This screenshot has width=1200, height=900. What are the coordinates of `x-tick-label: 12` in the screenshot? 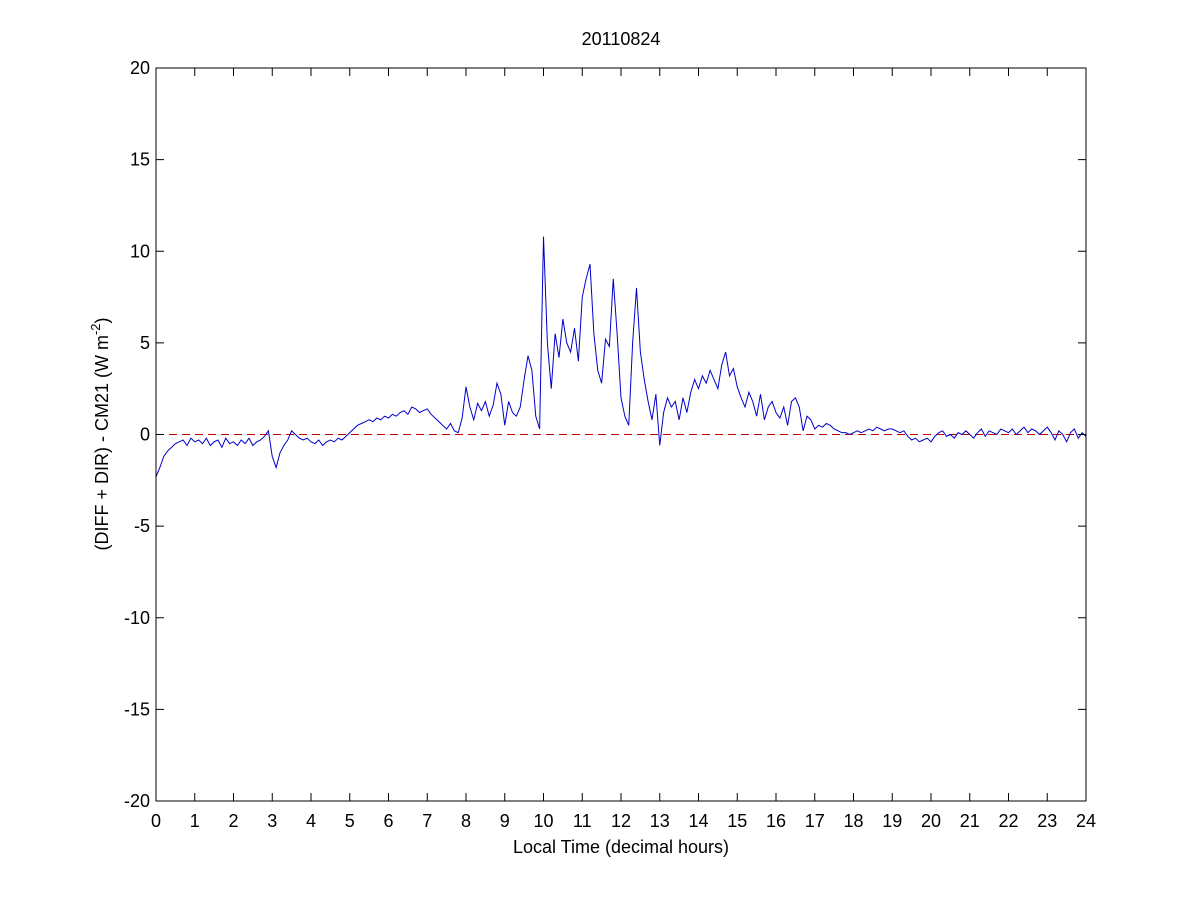 It's located at (621, 821).